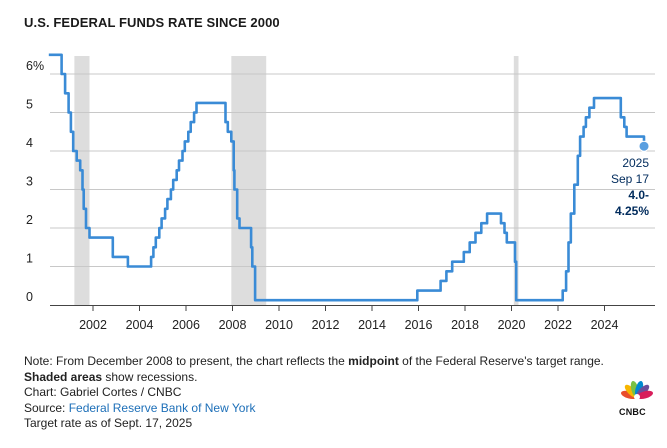  I want to click on x-tick-label-2022: 2022, so click(558, 325).